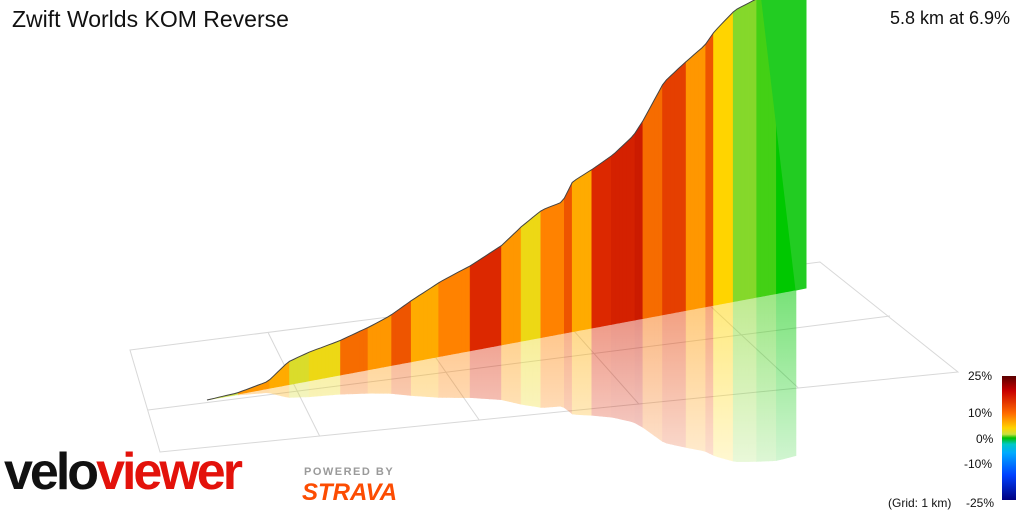 The image size is (1024, 512). Describe the element at coordinates (123, 472) in the screenshot. I see `veloviewer-logo: veloviewer` at that location.